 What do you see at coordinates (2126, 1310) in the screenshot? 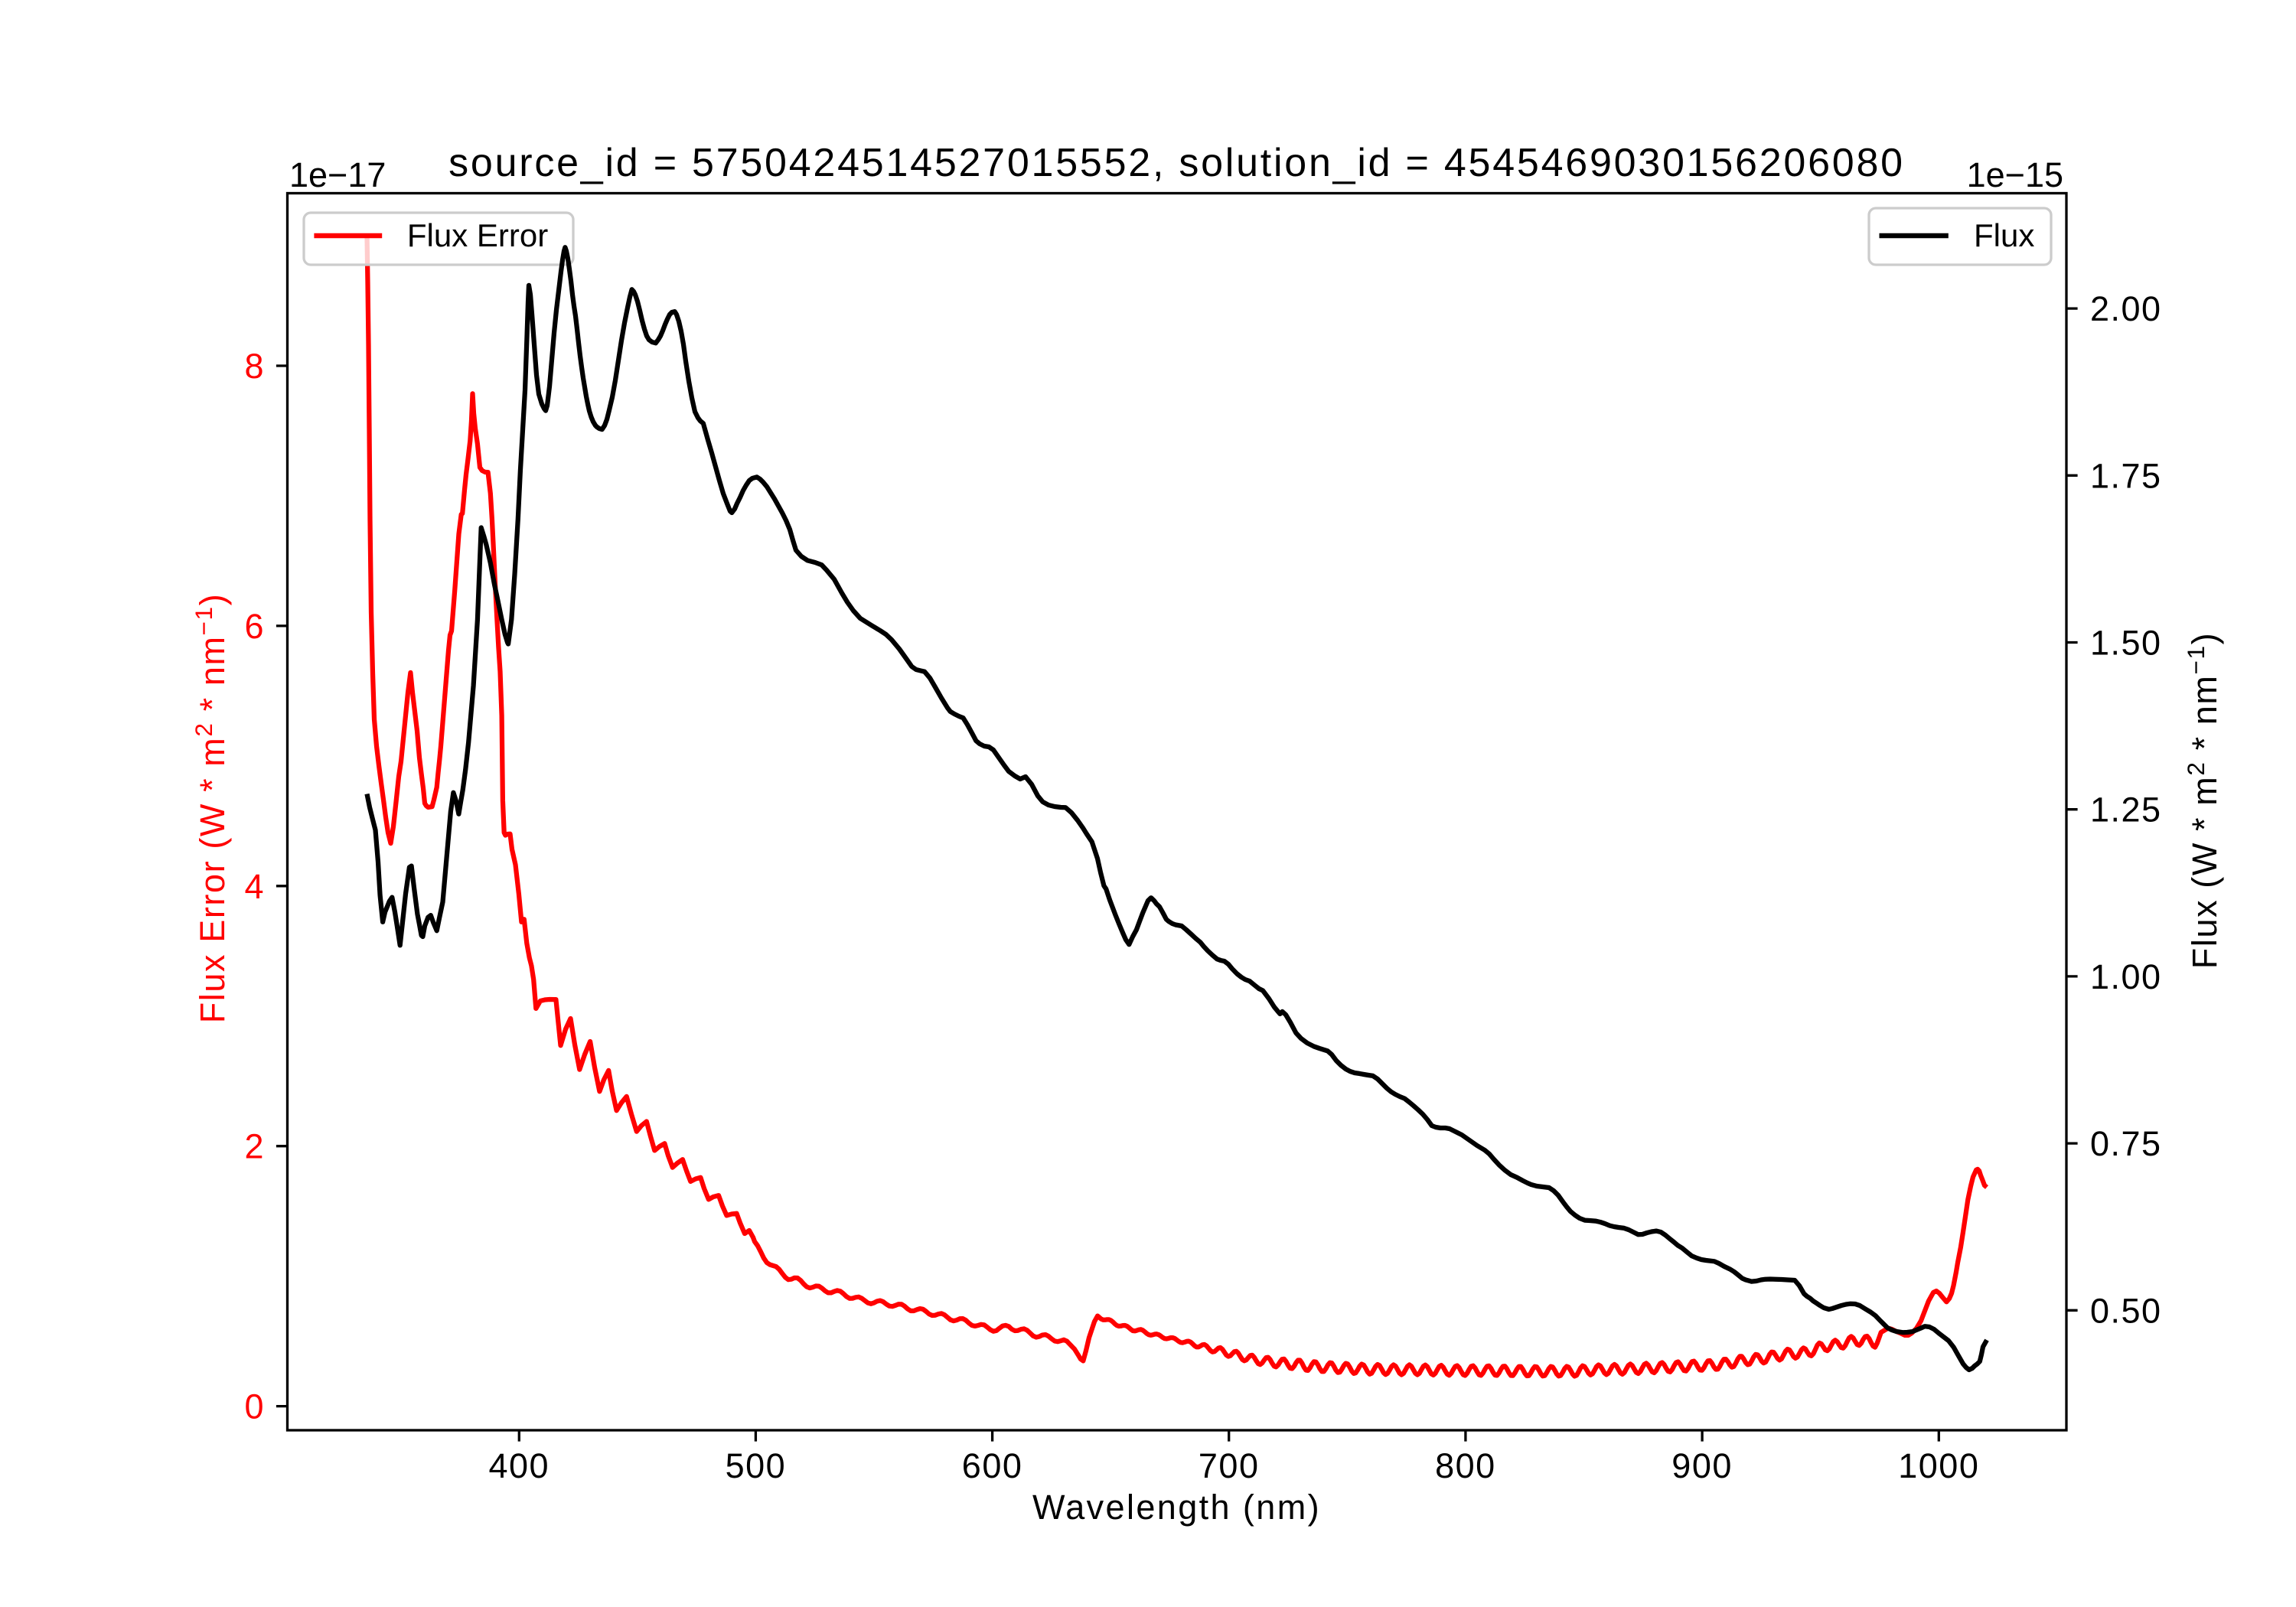
I see `svg-text: 0.50` at bounding box center [2126, 1310].